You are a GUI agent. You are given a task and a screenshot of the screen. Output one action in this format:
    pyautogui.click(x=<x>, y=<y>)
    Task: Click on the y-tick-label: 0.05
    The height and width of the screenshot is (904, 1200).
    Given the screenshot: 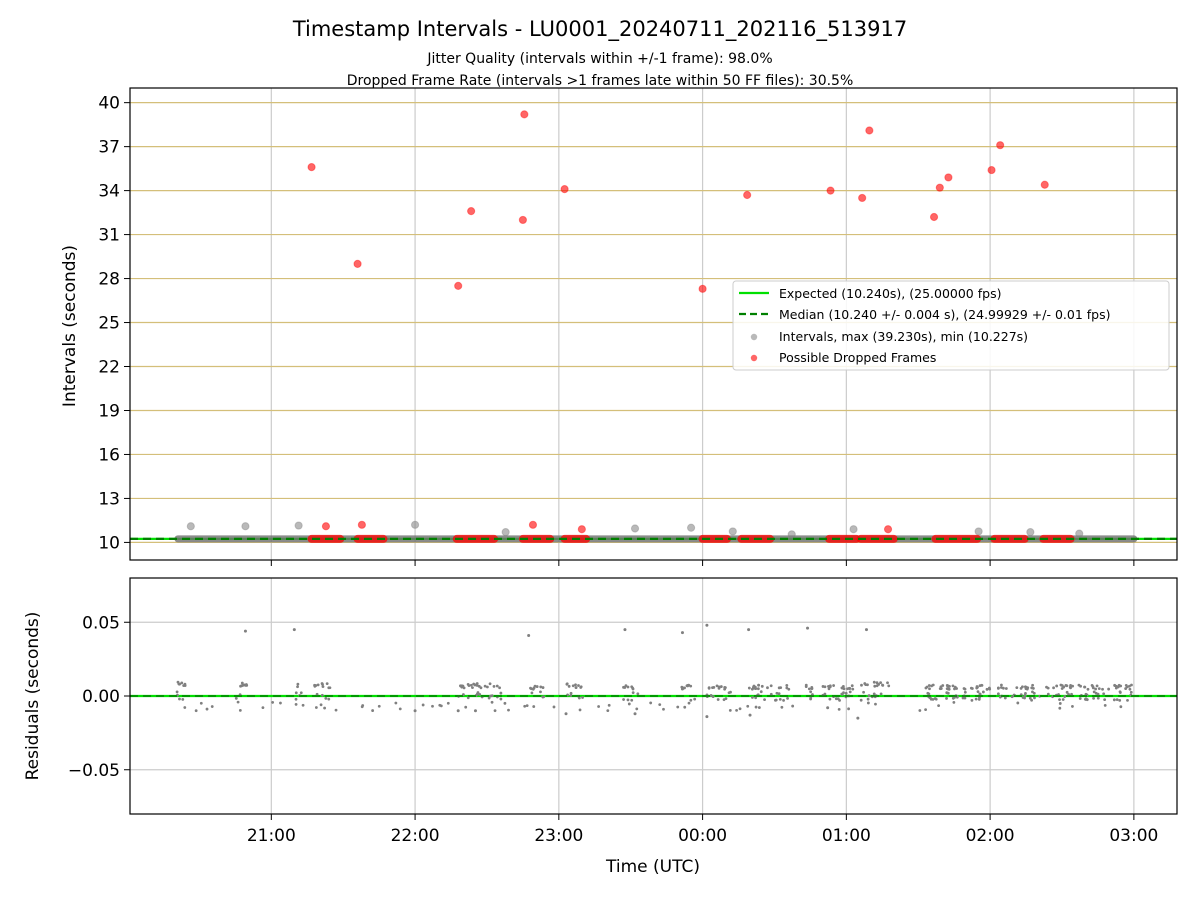 What is the action you would take?
    pyautogui.click(x=101, y=623)
    